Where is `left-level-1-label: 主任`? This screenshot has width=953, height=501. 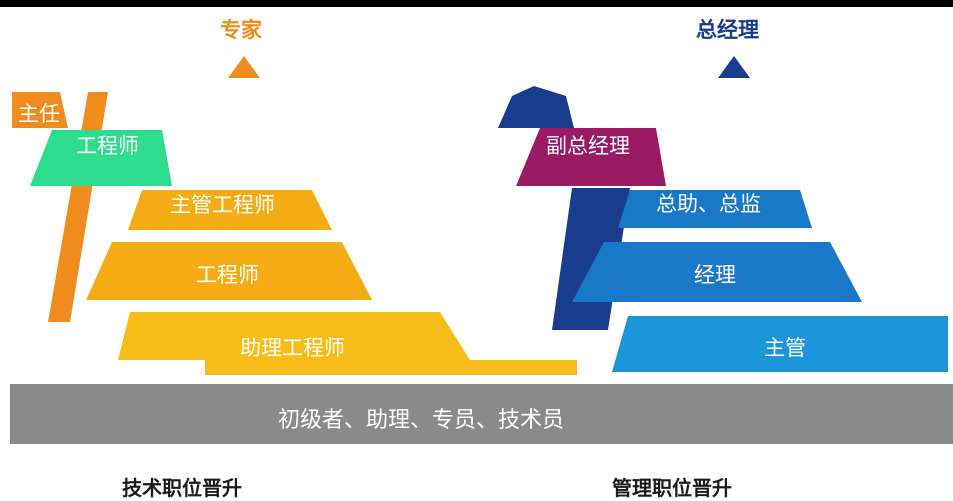 left-level-1-label: 主任 is located at coordinates (39, 114).